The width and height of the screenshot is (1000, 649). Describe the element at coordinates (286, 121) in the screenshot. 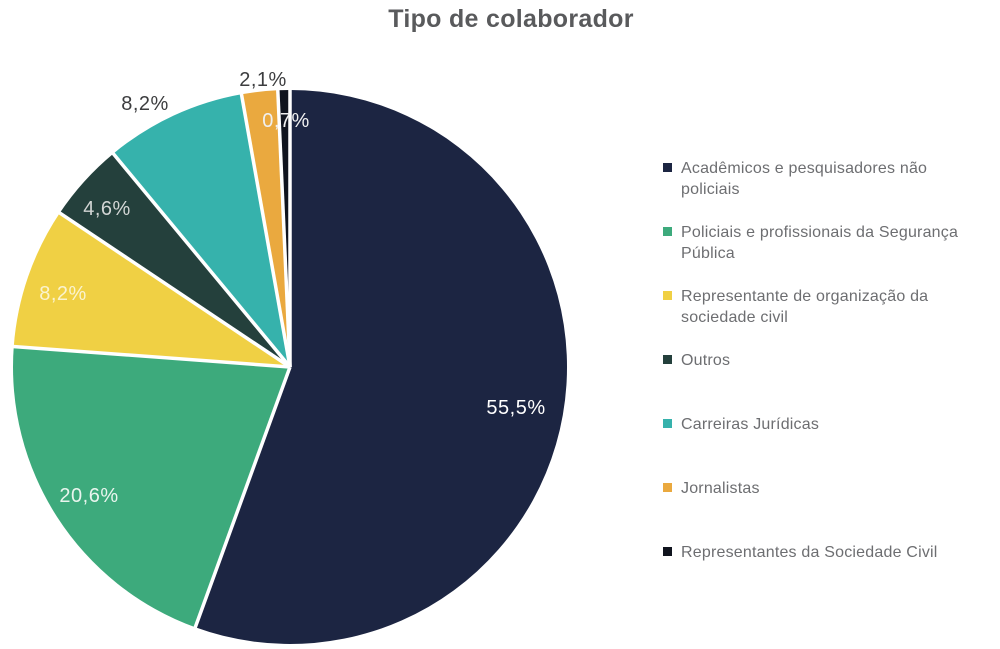

I see `pie-percentage-label: 0,7%` at that location.